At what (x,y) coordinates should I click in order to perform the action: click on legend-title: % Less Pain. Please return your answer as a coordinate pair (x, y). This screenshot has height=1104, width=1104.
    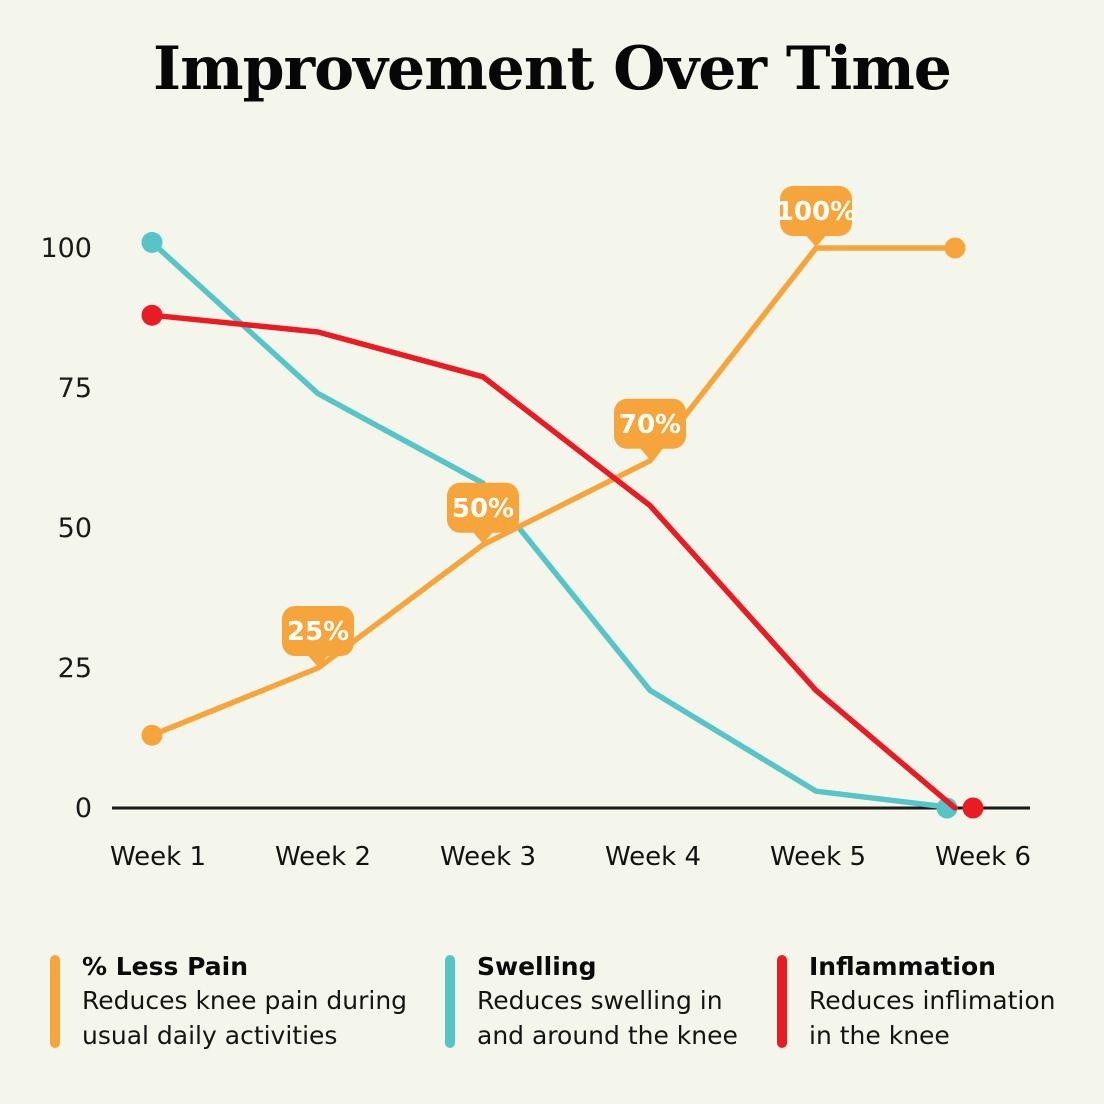
    Looking at the image, I should click on (165, 966).